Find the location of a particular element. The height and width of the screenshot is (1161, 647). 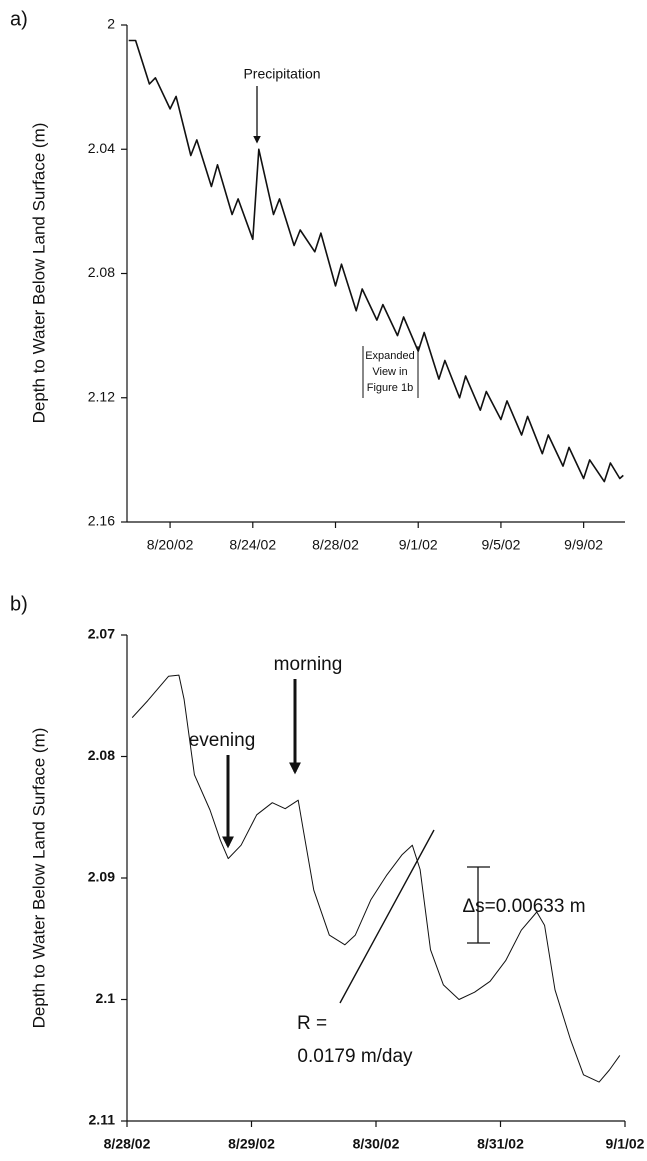

x-tick-label: 8/20/02 is located at coordinates (170, 545).